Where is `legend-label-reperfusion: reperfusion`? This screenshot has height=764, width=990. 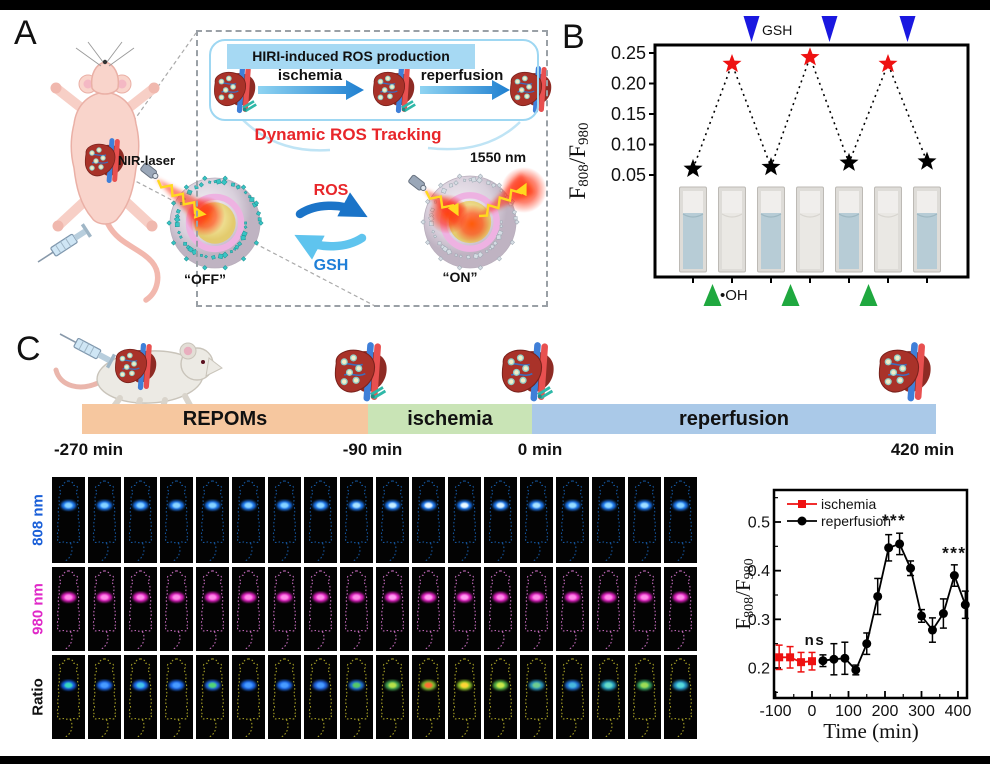
legend-label-reperfusion: reperfusion is located at coordinates (856, 521).